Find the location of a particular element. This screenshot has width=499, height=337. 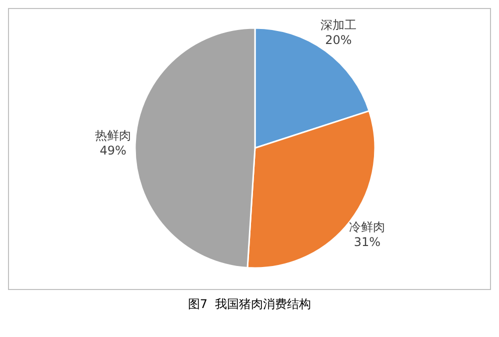

slice-label: 冷鲜肉 is located at coordinates (367, 227).